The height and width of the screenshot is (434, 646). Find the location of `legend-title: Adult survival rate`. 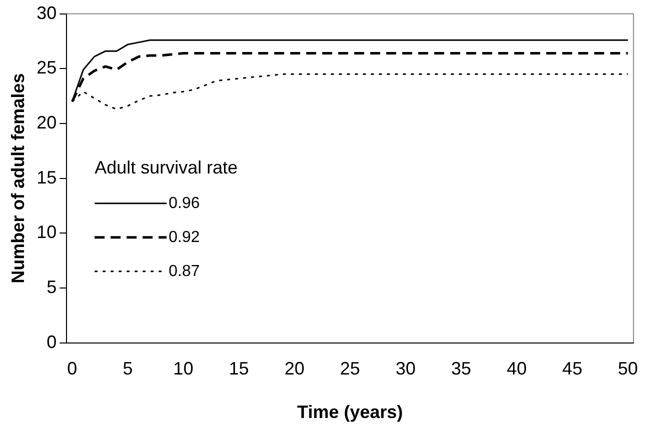

legend-title: Adult survival rate is located at coordinates (166, 167).